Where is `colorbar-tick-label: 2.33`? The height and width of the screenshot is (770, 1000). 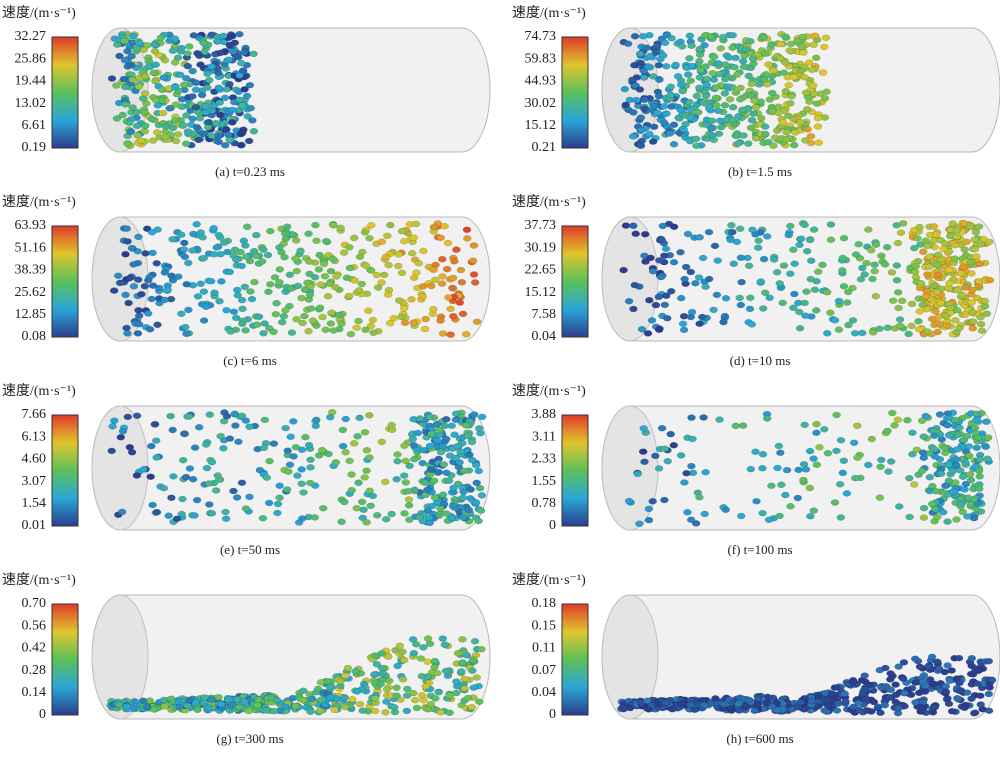 colorbar-tick-label: 2.33 is located at coordinates (544, 459).